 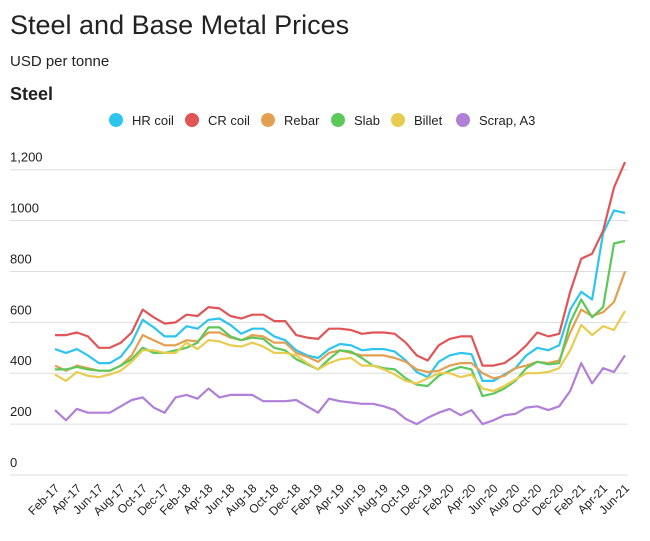 What do you see at coordinates (153, 120) in the screenshot?
I see `legend-label: HR coil` at bounding box center [153, 120].